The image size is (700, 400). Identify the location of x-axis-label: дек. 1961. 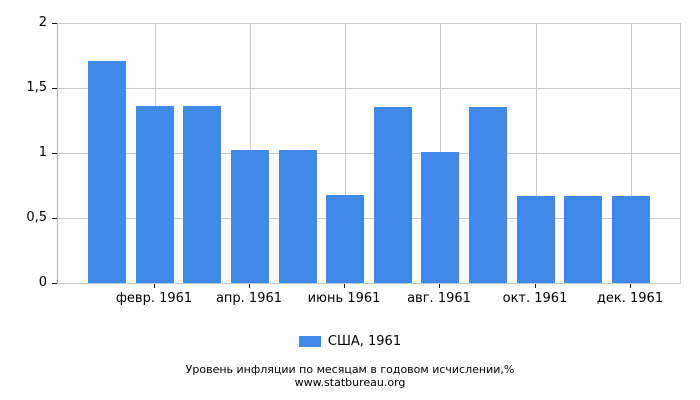
(630, 298).